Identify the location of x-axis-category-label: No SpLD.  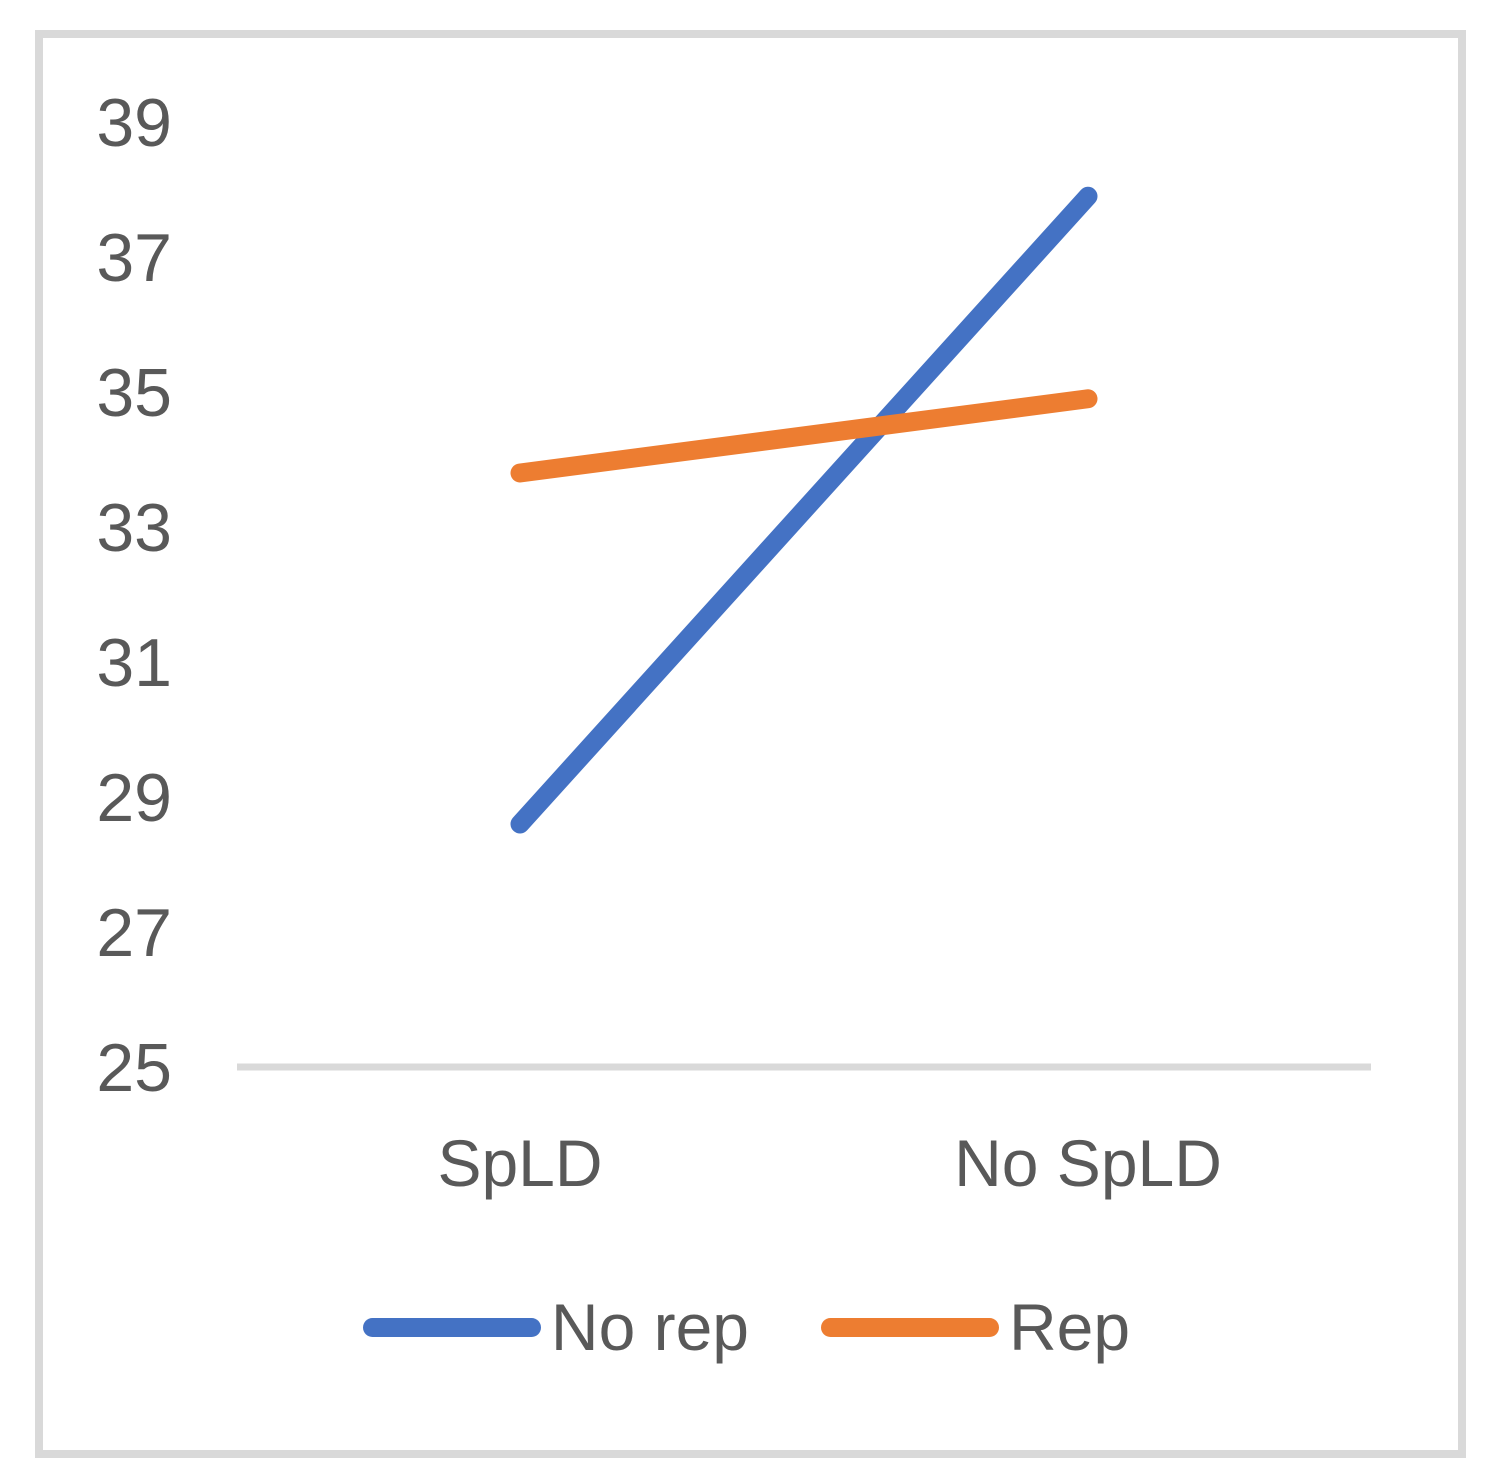
(1088, 1163).